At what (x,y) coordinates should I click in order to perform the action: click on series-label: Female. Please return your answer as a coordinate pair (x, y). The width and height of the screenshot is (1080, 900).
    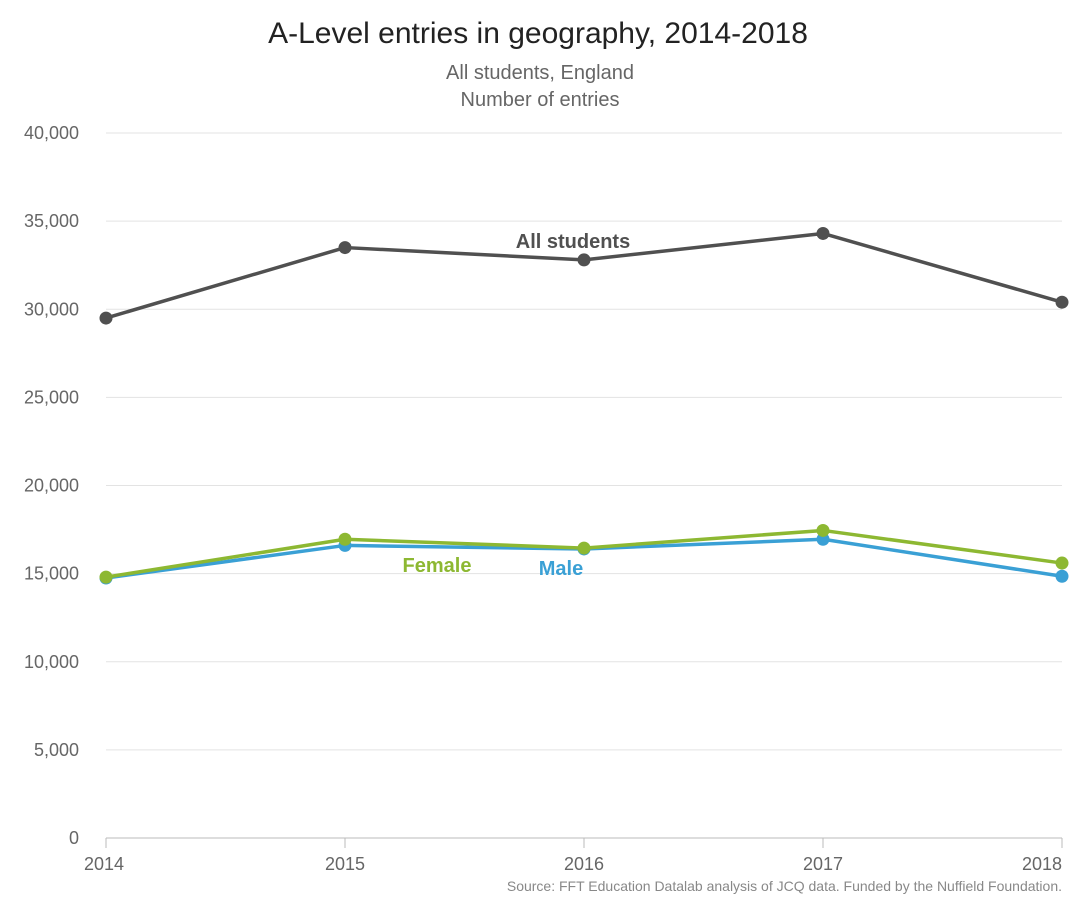
    Looking at the image, I should click on (437, 566).